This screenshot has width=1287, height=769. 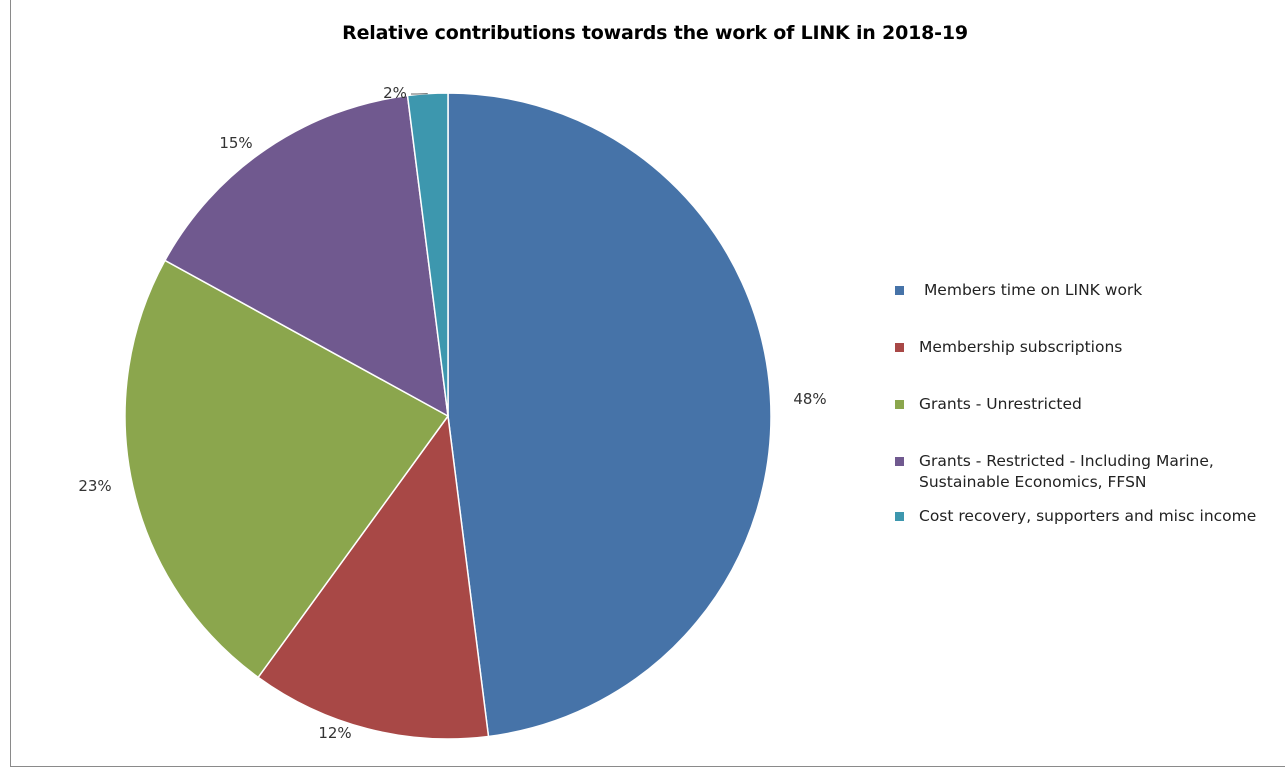 I want to click on legend-label: Membership subscriptions, so click(x=1021, y=347).